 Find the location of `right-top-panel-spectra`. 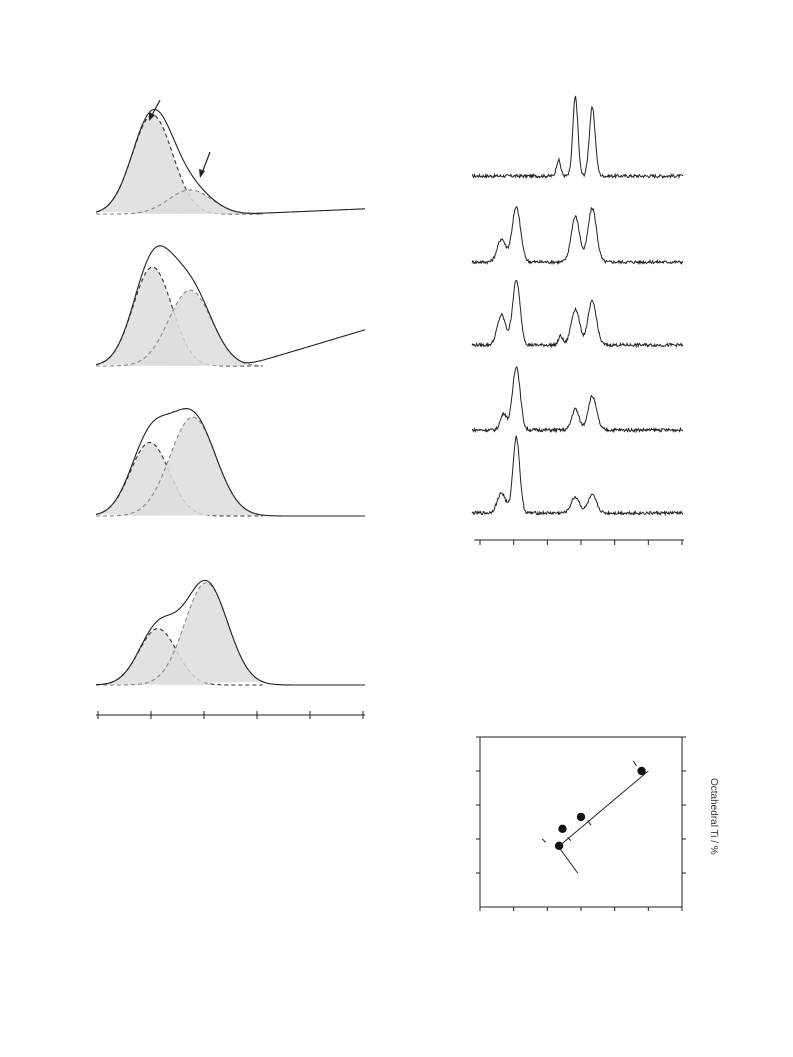

right-top-panel-spectra is located at coordinates (577, 320).